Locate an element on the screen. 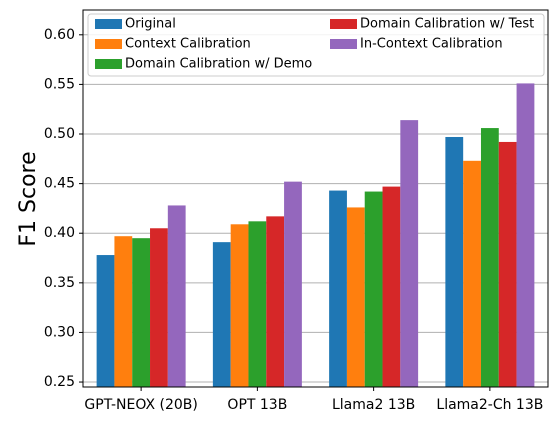 This screenshot has width=558, height=426. legend-label: Domain Calibration w/ Demo is located at coordinates (218, 64).